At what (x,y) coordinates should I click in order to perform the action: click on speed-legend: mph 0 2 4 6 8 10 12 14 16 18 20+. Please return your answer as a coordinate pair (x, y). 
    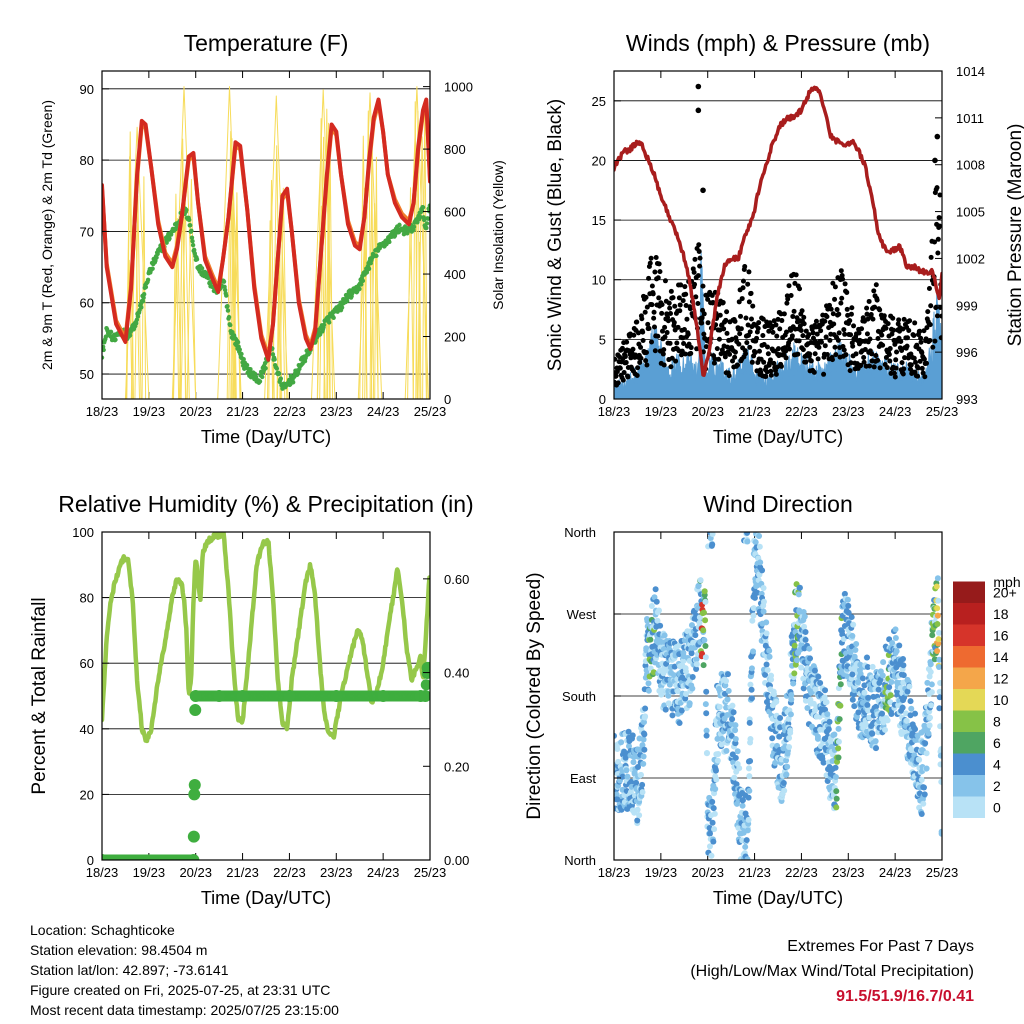
    Looking at the image, I should click on (987, 696).